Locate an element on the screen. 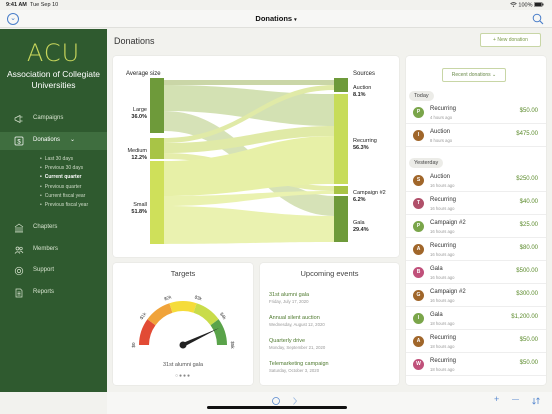 This screenshot has height=414, width=552. donation-row: A Recurring 18 hours ago $50.00 is located at coordinates (476, 342).